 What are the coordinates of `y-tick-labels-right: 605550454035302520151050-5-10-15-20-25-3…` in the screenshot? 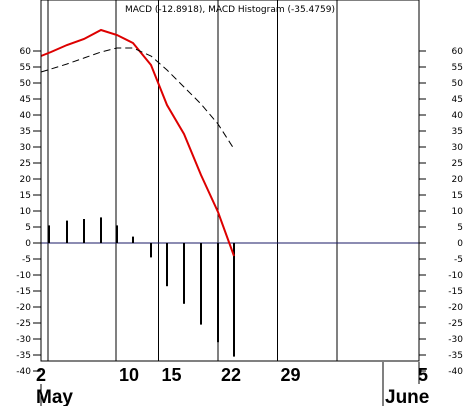 It's located at (441, 212).